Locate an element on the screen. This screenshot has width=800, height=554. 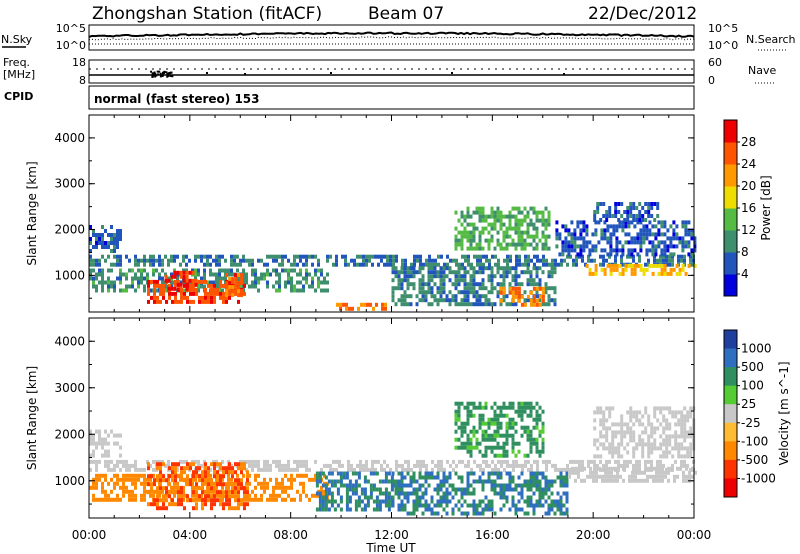
freq-mark is located at coordinates (158, 74).